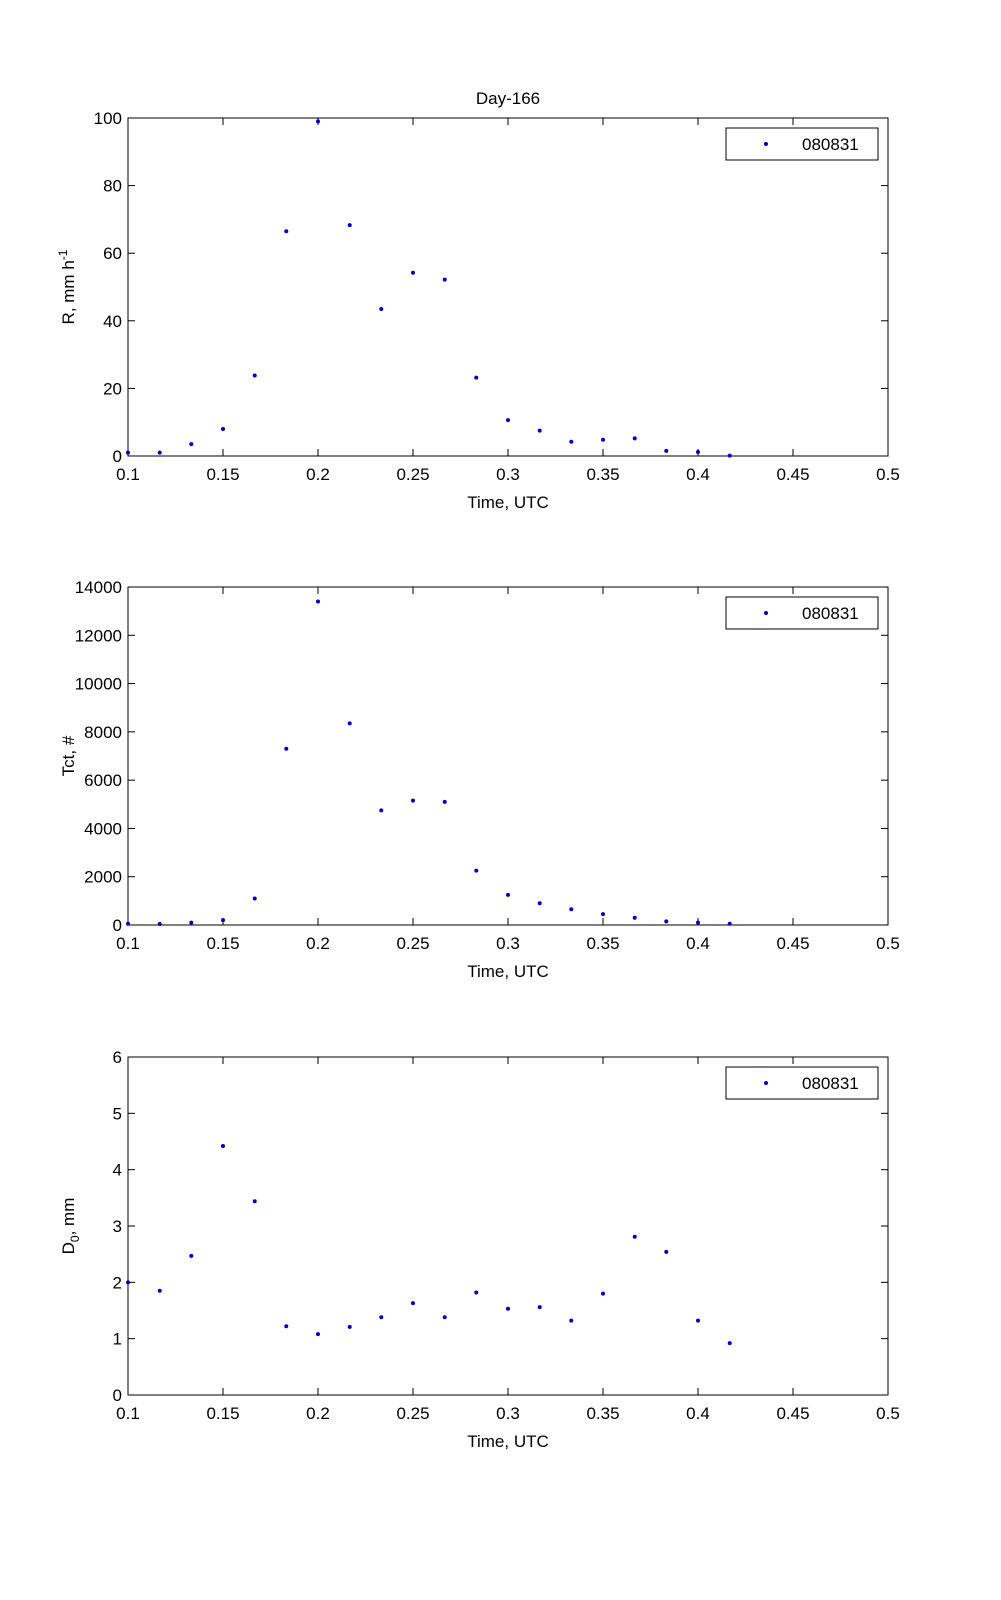  I want to click on y-tick-label: 8000, so click(103, 732).